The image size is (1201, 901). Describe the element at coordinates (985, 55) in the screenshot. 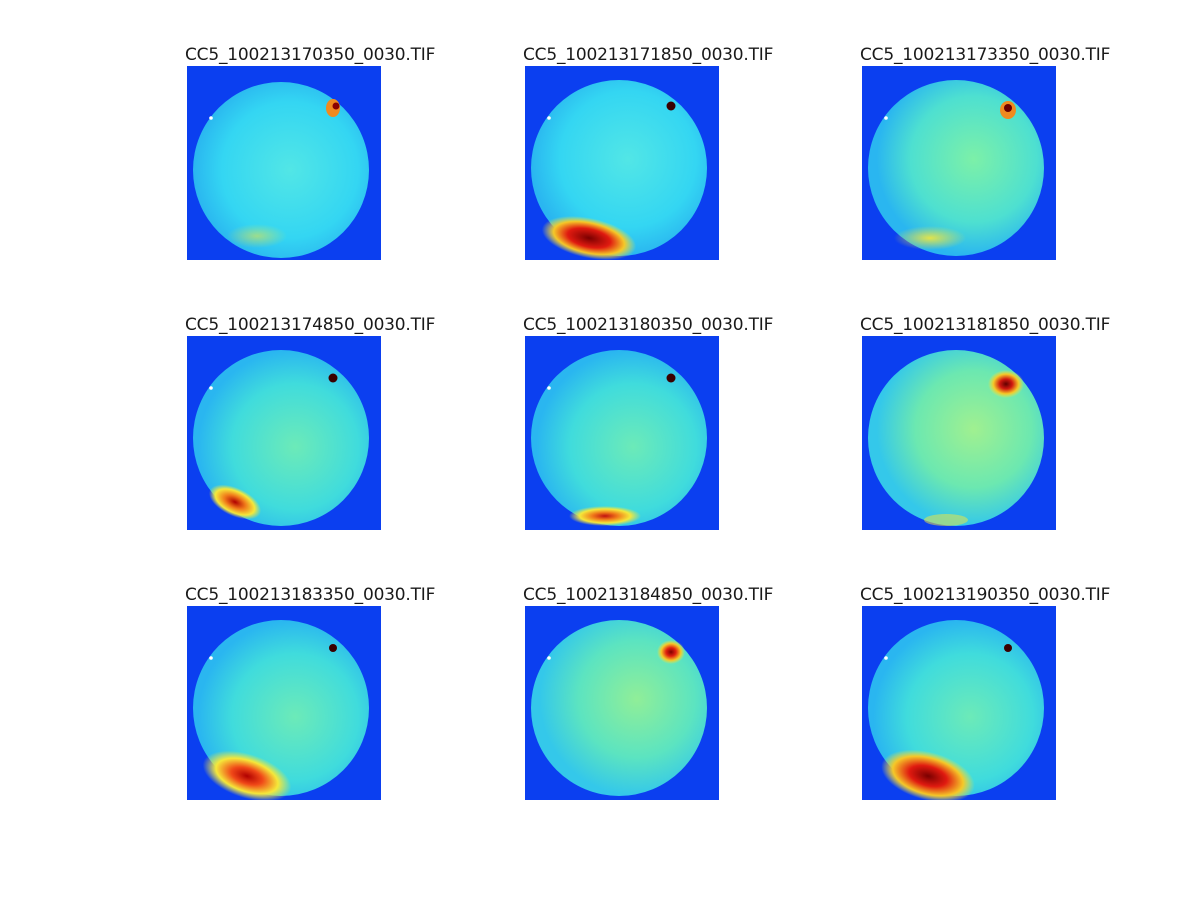

I see `panel-title: CC5_100213173350_0030.TIF` at that location.